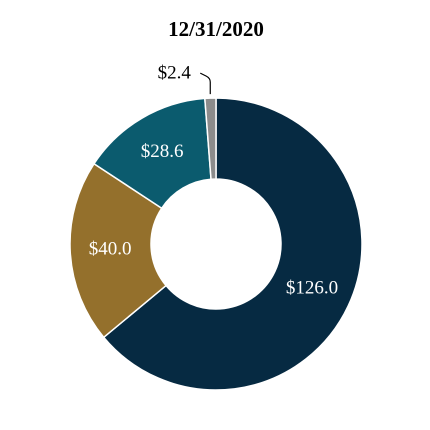 Image resolution: width=430 pixels, height=430 pixels. Describe the element at coordinates (175, 72) in the screenshot. I see `value-label: $2.4` at that location.